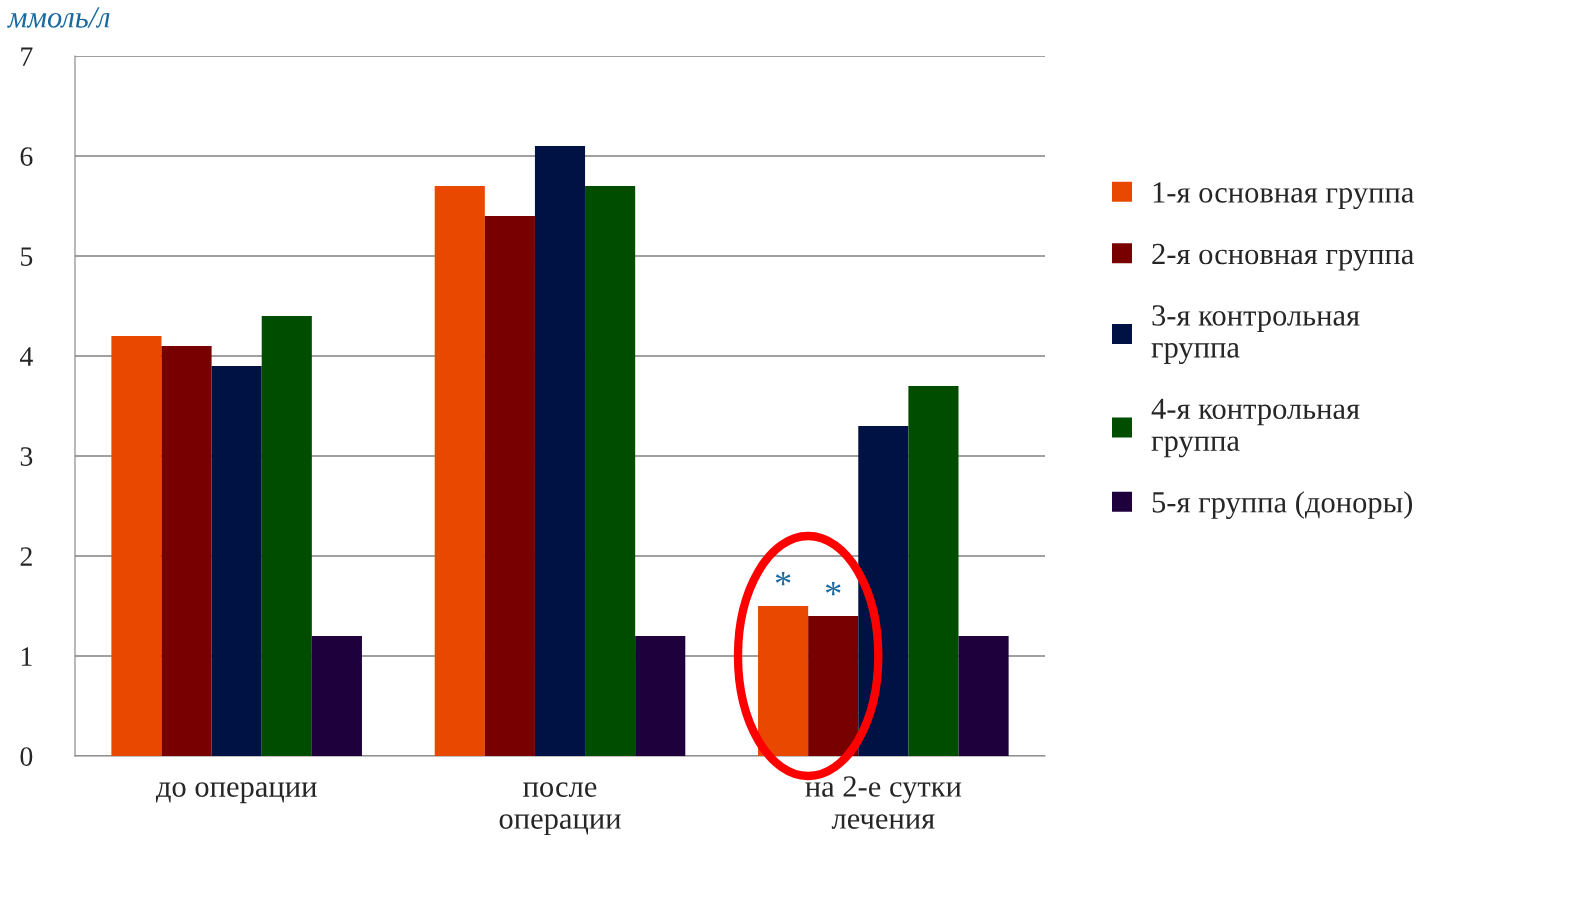 This screenshot has width=1587, height=917. I want to click on y-tick-label: 1, so click(26, 656).